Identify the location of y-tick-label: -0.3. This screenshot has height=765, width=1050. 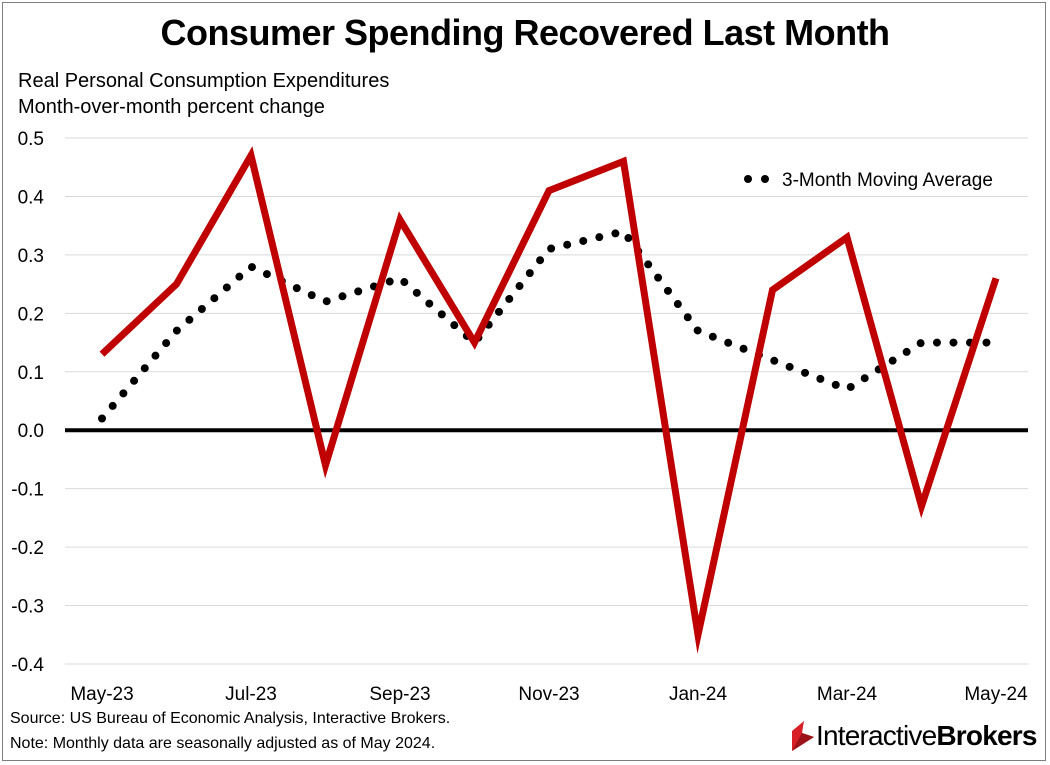
(27, 607).